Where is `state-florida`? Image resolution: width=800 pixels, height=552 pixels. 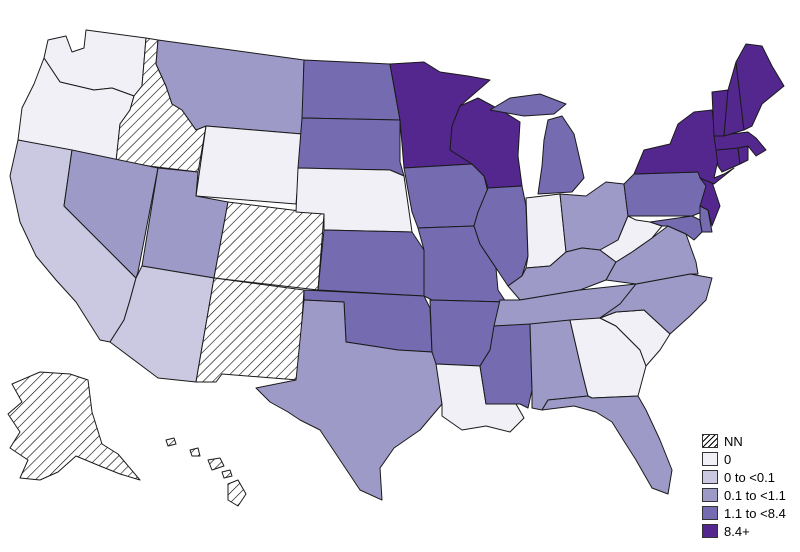
state-florida is located at coordinates (607, 445).